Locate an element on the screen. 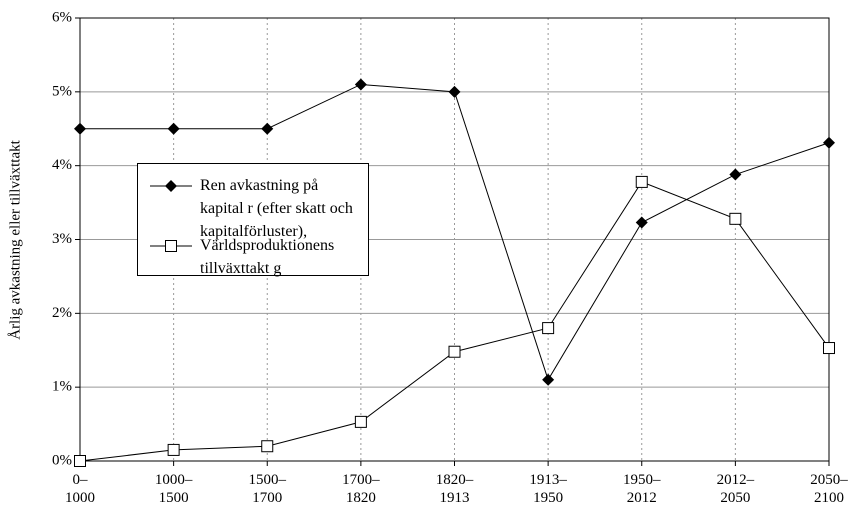 This screenshot has height=512, width=858. y-tick-label: 4% is located at coordinates (62, 165).